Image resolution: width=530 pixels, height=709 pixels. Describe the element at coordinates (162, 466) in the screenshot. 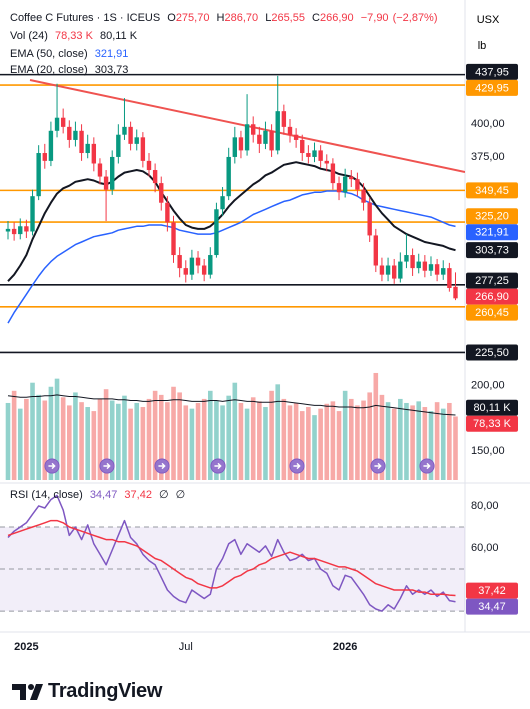

I see `roll-icon` at that location.